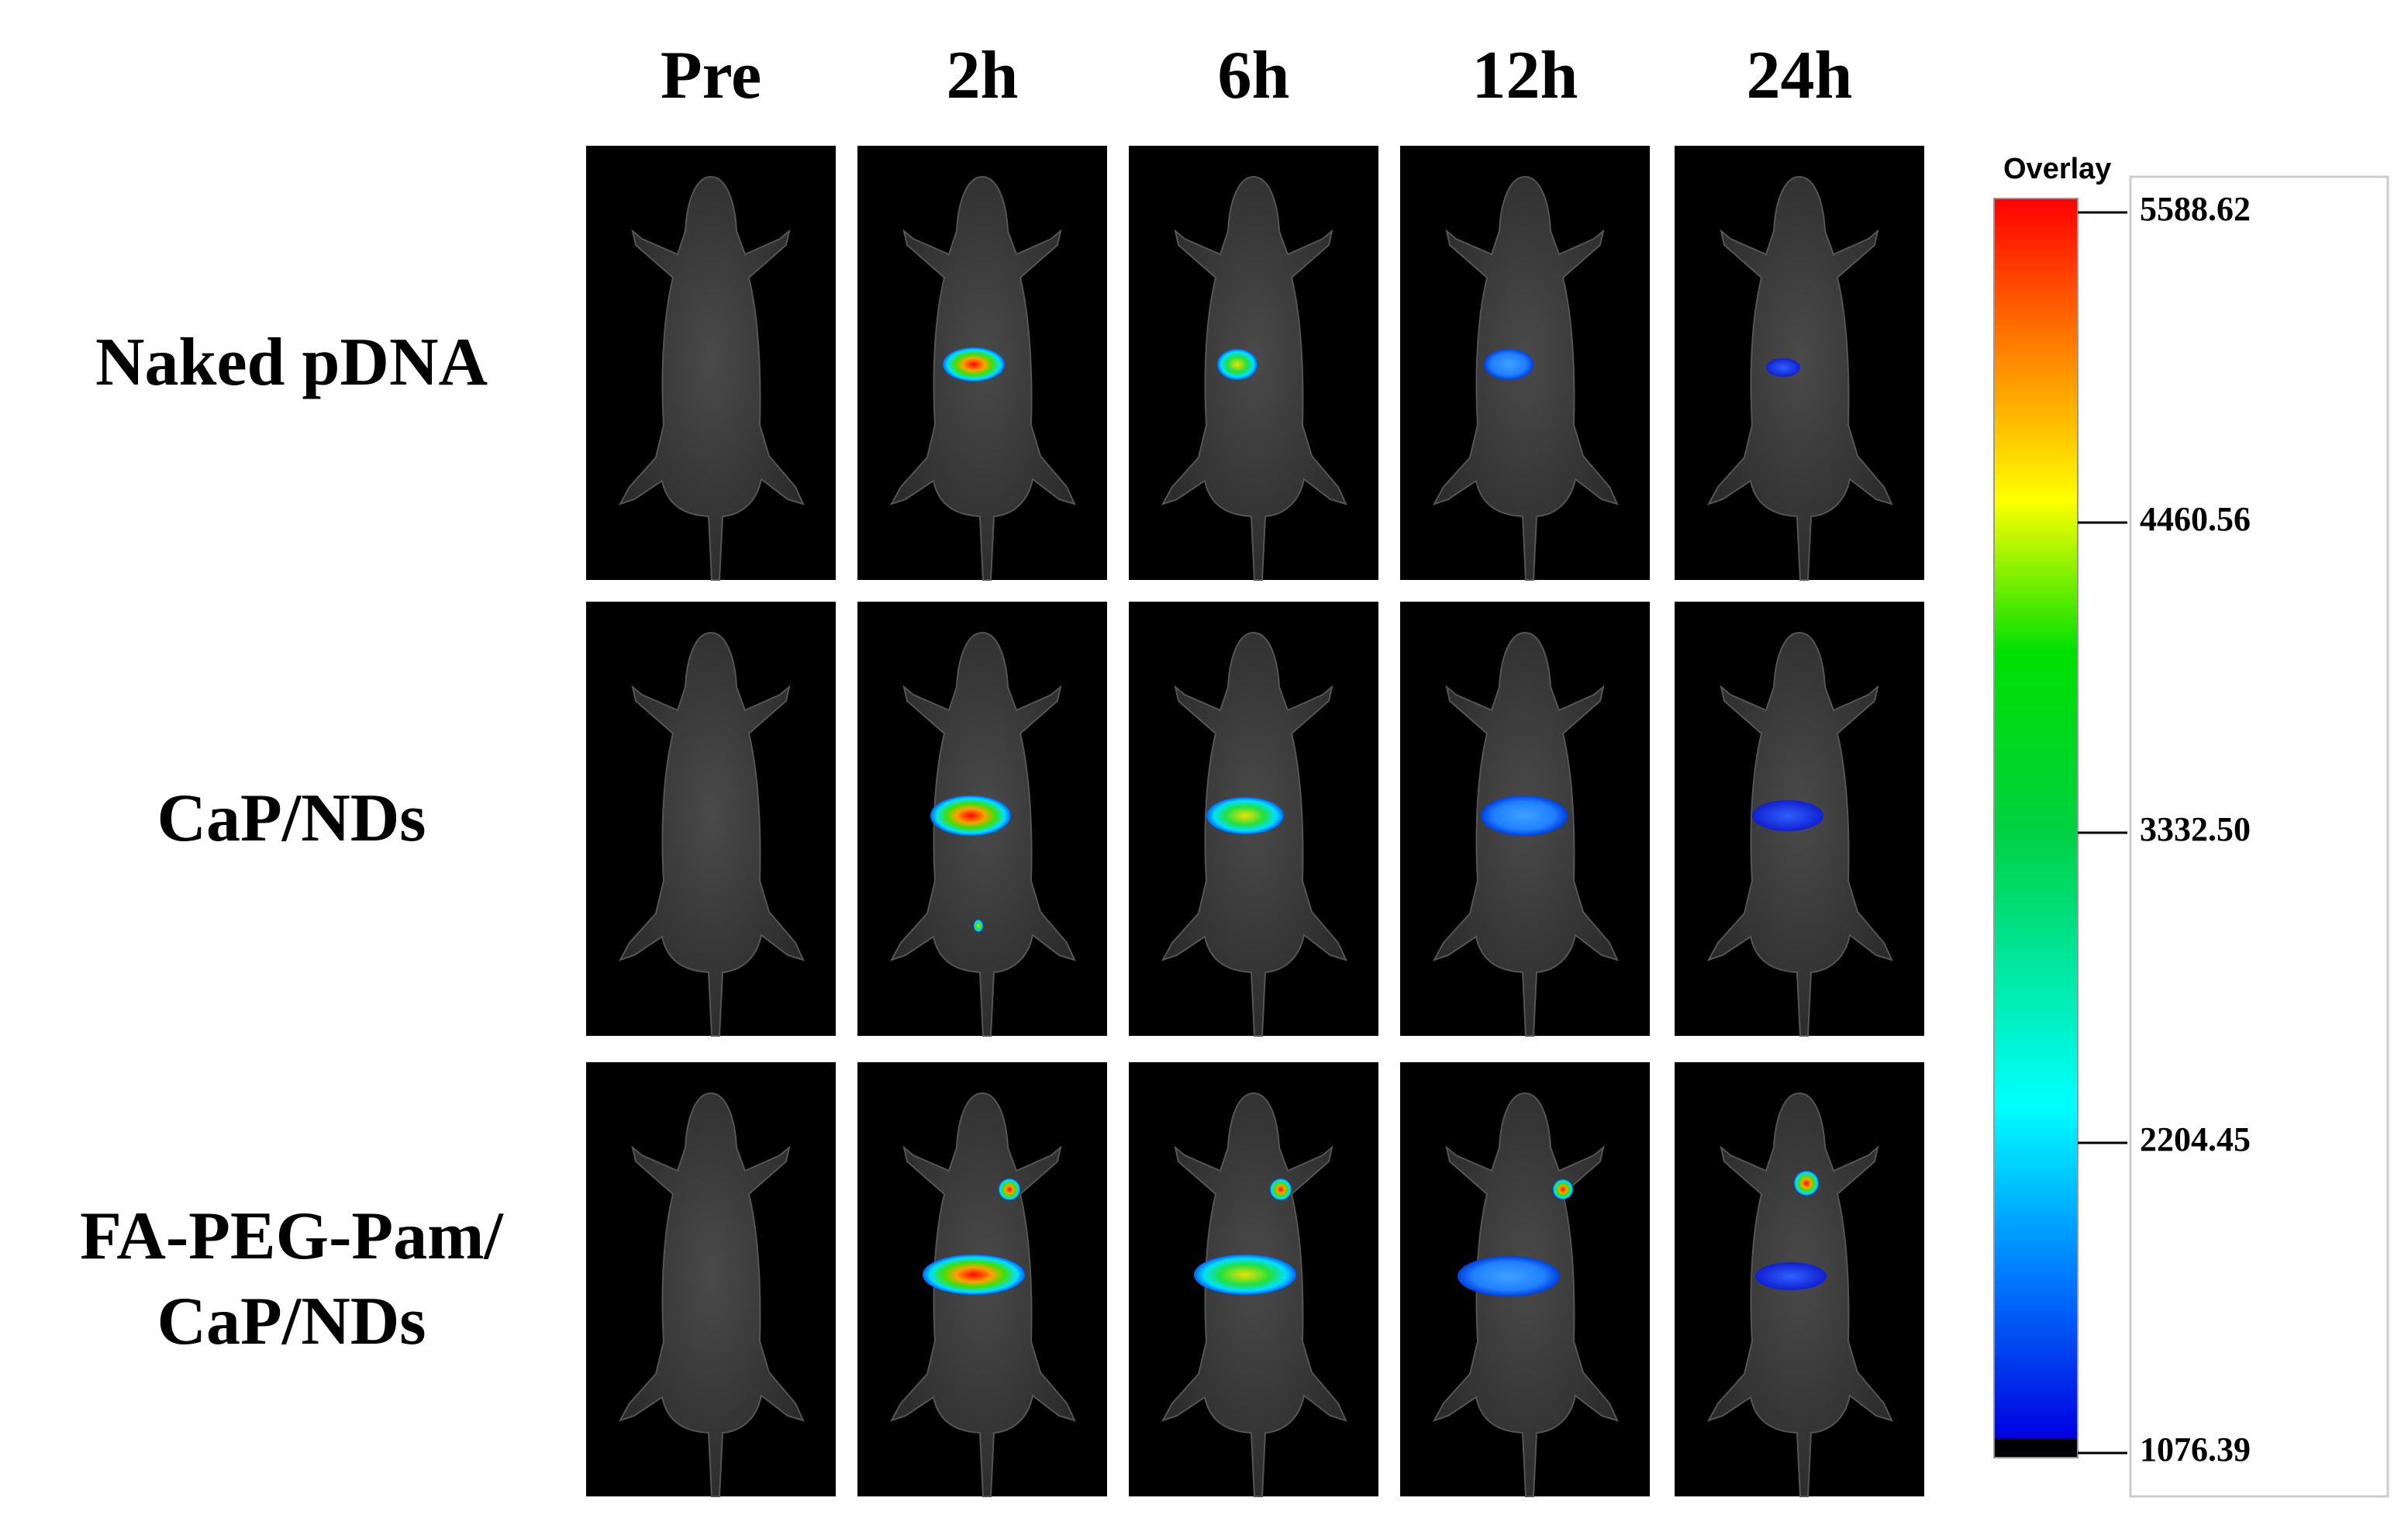 This screenshot has width=2408, height=1522. Describe the element at coordinates (983, 75) in the screenshot. I see `column-header: 2h` at that location.